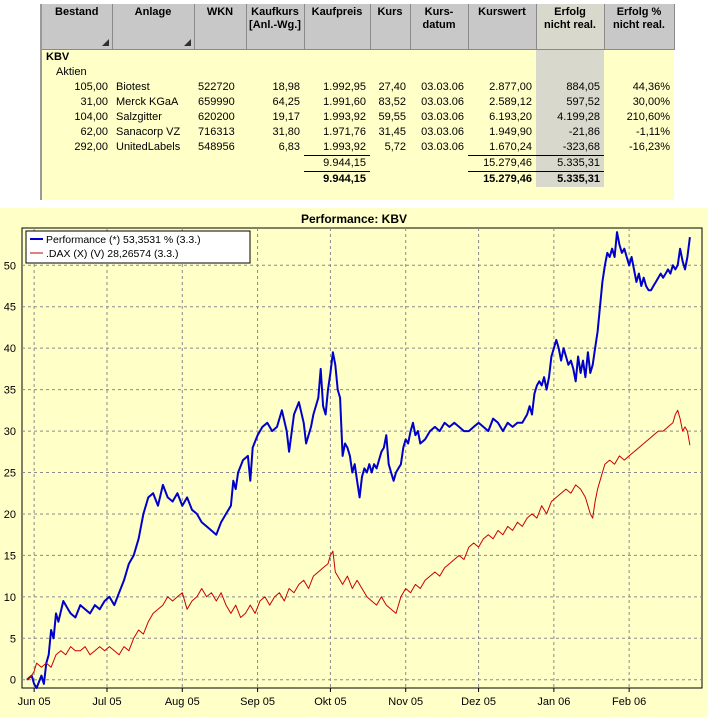  What do you see at coordinates (153, 132) in the screenshot?
I see `cell-anlage: Sanacorp VZ` at bounding box center [153, 132].